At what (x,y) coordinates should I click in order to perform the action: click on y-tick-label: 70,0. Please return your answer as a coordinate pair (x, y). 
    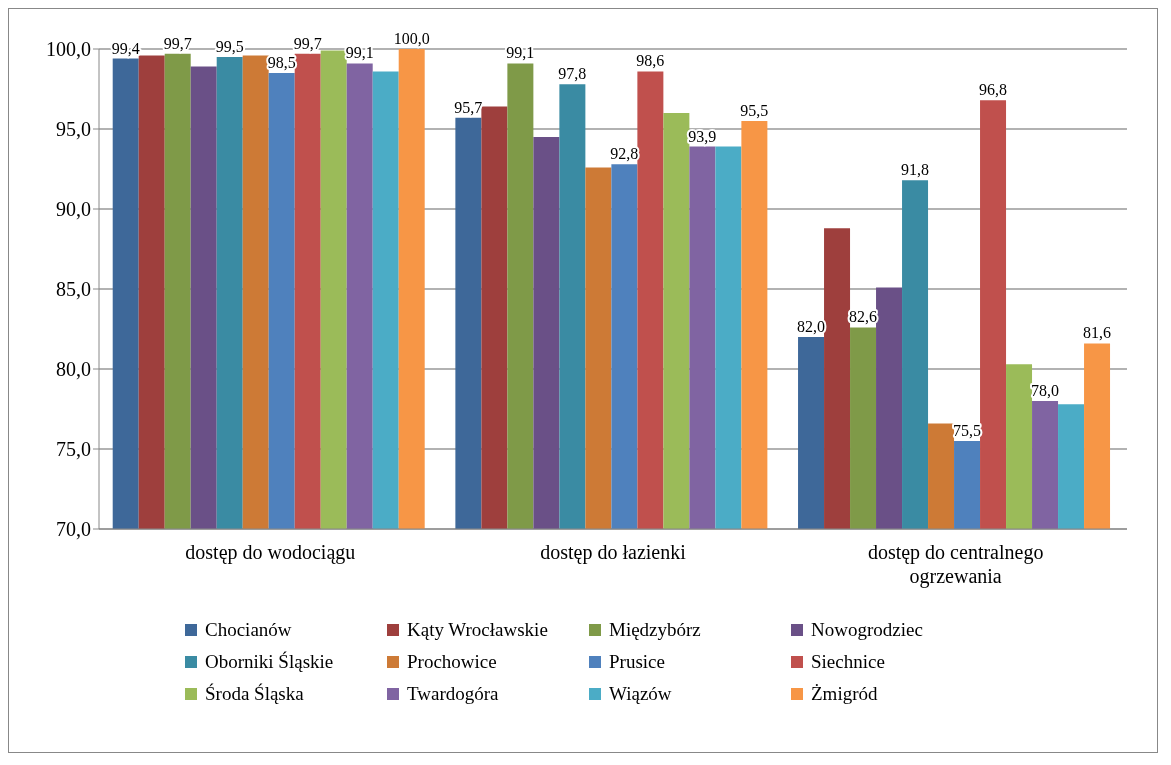
    Looking at the image, I should click on (73, 529).